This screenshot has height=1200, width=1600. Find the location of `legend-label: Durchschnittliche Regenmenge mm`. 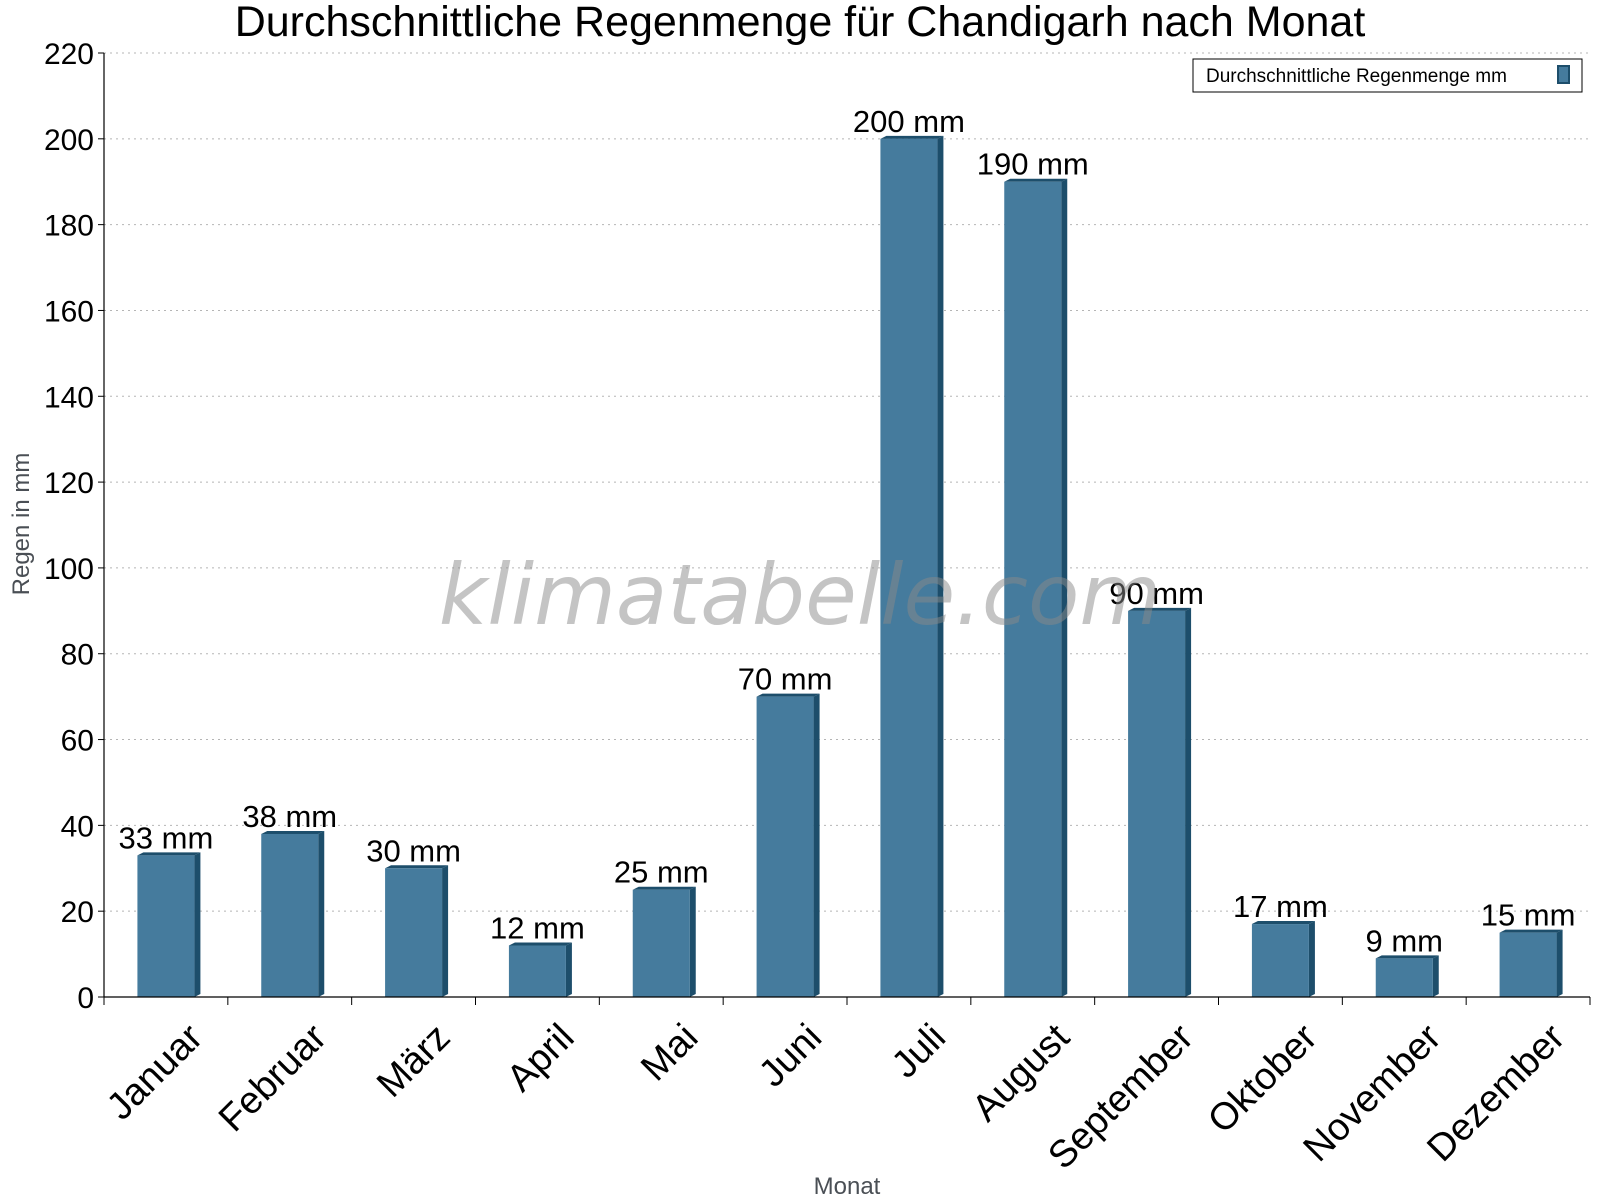

legend-label: Durchschnittliche Regenmenge mm is located at coordinates (1356, 76).